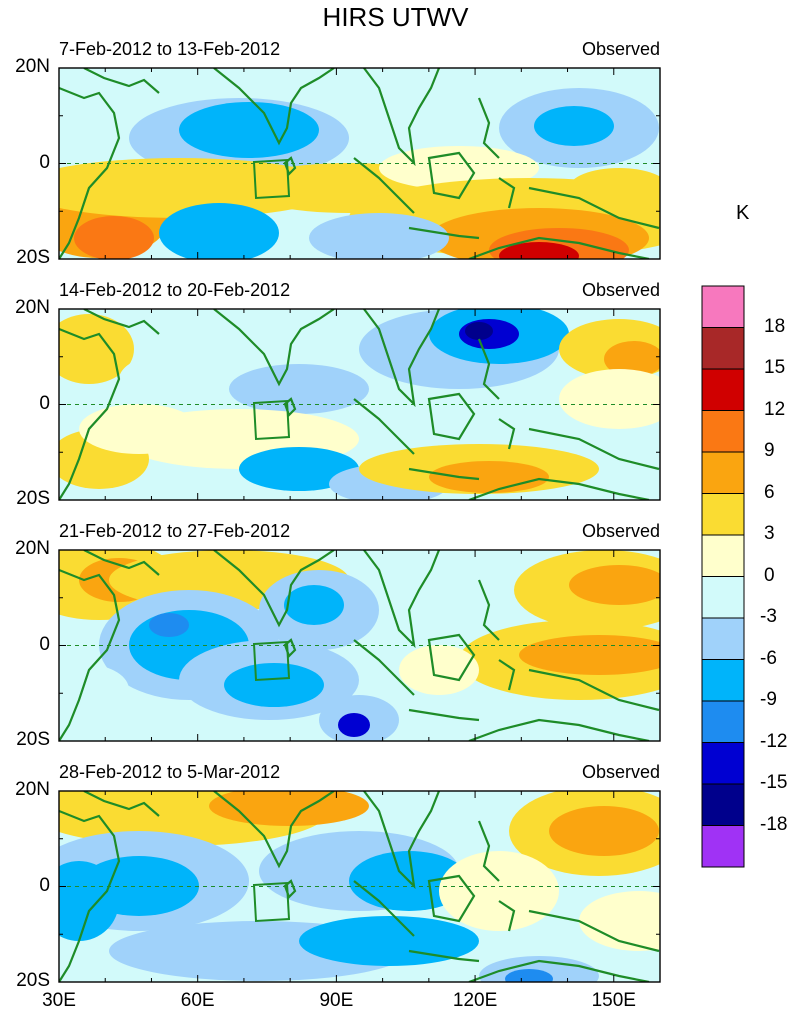 This screenshot has height=1013, width=791. I want to click on panel-4-lat-label: 0, so click(44, 885).